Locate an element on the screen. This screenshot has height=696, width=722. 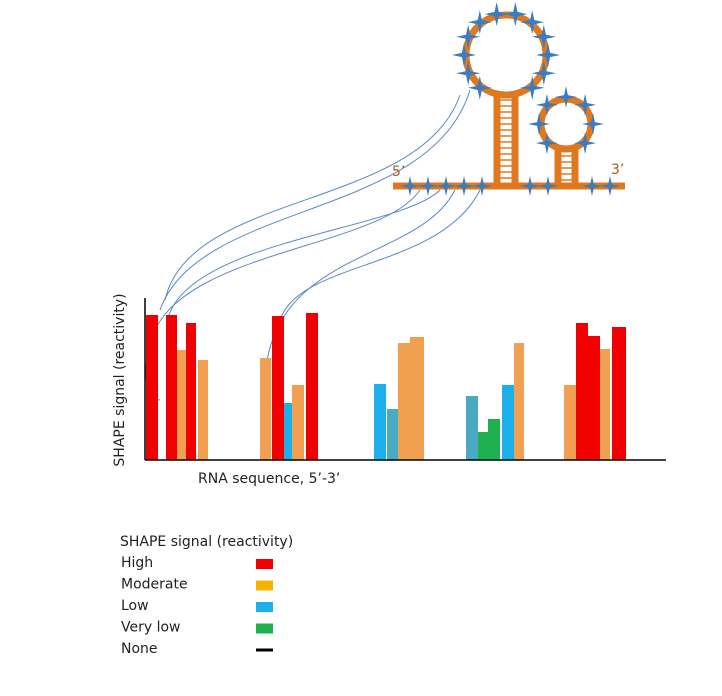
legend-label: Very low is located at coordinates (151, 628).